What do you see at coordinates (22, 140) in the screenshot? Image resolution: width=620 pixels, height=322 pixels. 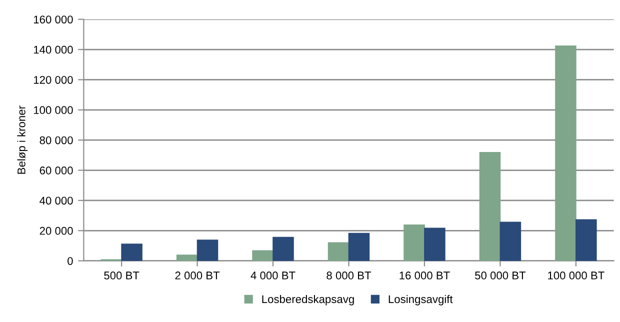 I see `y-axis-title: Beløp i kroner` at bounding box center [22, 140].